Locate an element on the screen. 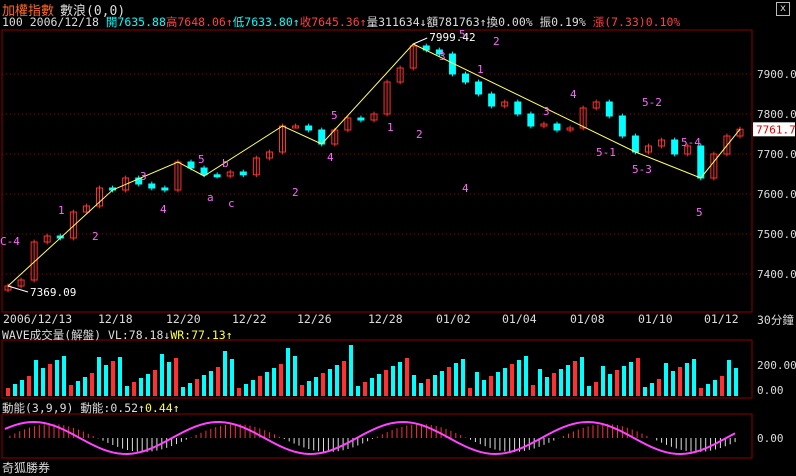 The image size is (796, 476). period-label: 30分鐘 is located at coordinates (775, 320).